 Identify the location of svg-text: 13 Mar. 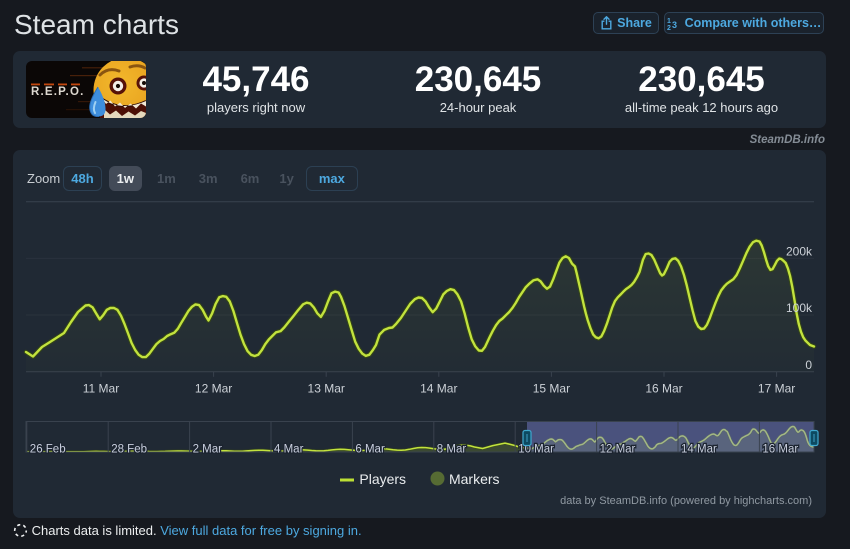
(326, 389).